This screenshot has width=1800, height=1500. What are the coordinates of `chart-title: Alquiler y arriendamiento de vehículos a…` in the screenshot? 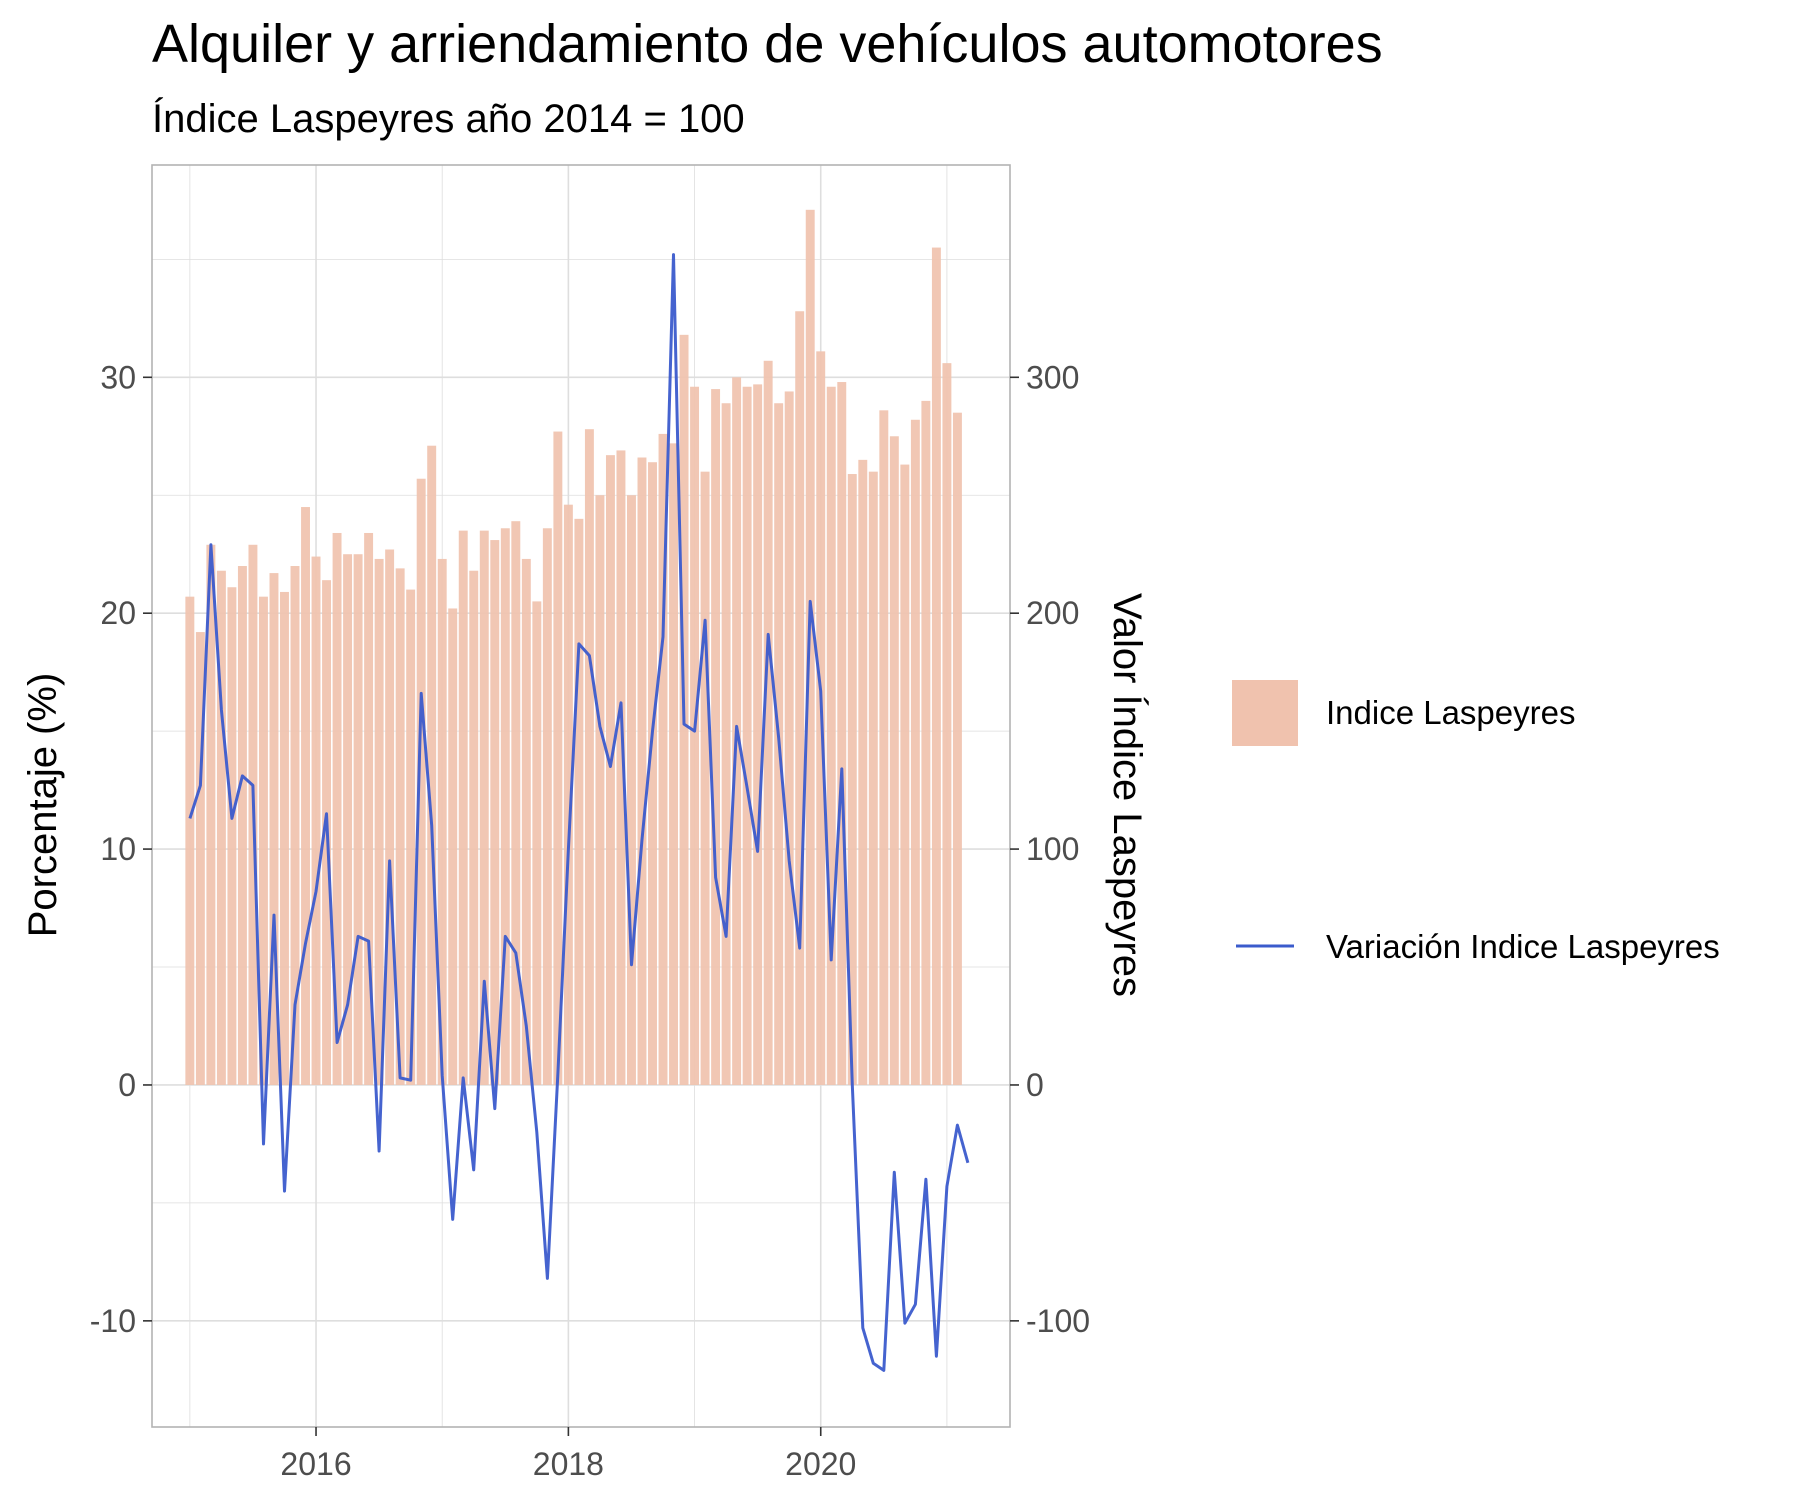 It's located at (767, 44).